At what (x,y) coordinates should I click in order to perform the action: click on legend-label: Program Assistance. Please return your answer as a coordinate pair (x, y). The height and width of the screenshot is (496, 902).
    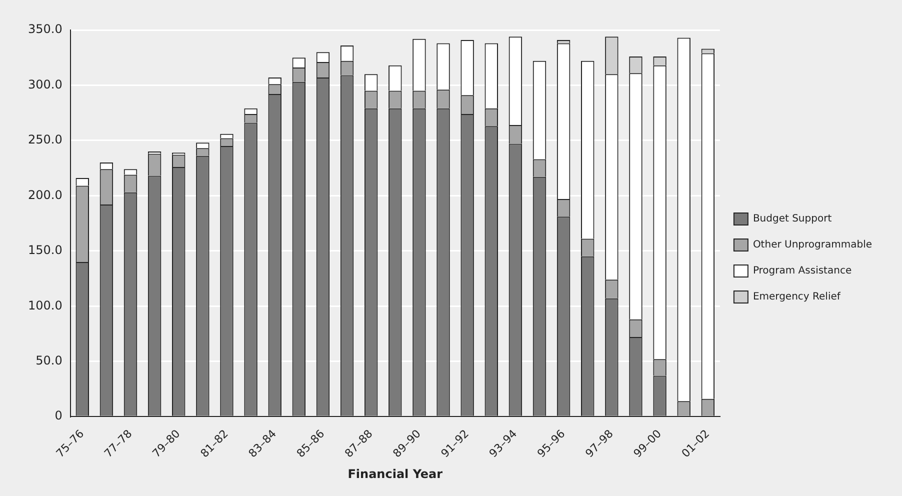
    Looking at the image, I should click on (802, 271).